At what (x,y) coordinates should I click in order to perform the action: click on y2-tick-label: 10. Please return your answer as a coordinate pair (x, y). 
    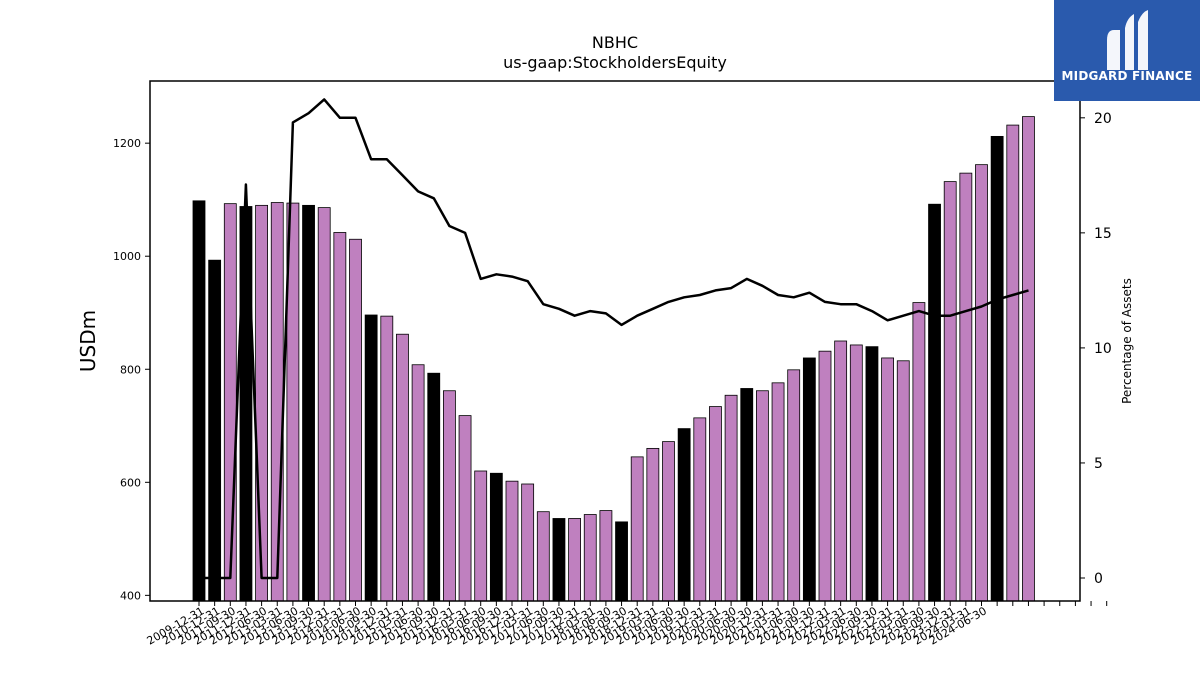
    Looking at the image, I should click on (1103, 349).